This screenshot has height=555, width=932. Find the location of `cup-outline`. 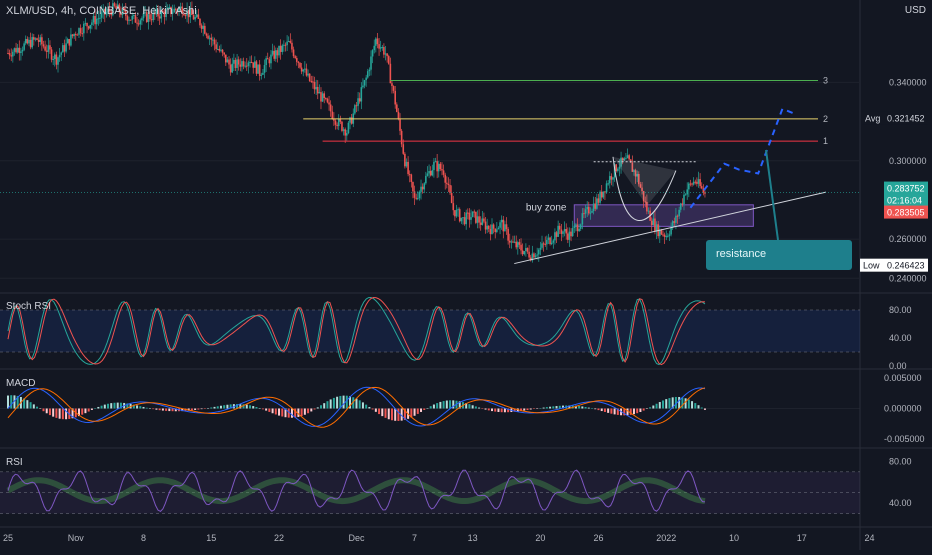

cup-outline is located at coordinates (644, 188).